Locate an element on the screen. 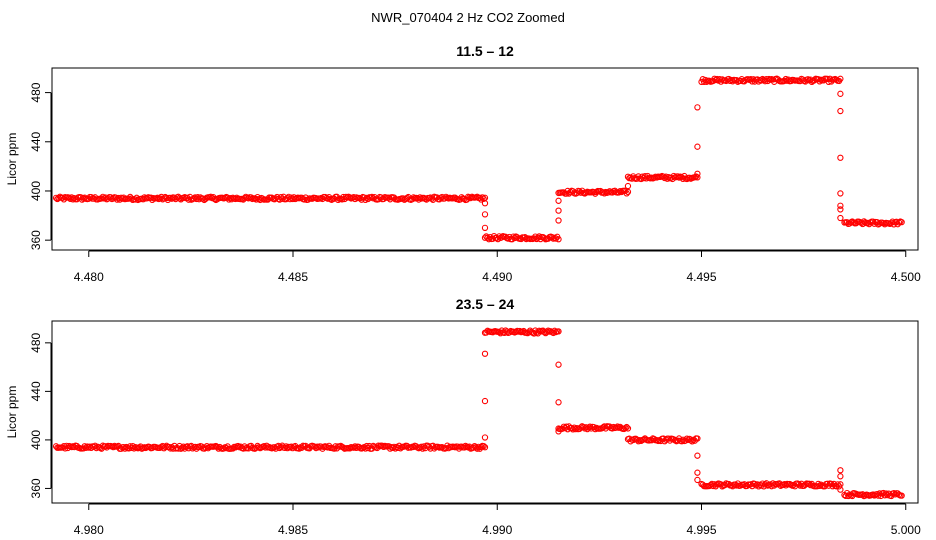 Image resolution: width=936 pixels, height=540 pixels. x-tick-label: 4.485 is located at coordinates (293, 277).